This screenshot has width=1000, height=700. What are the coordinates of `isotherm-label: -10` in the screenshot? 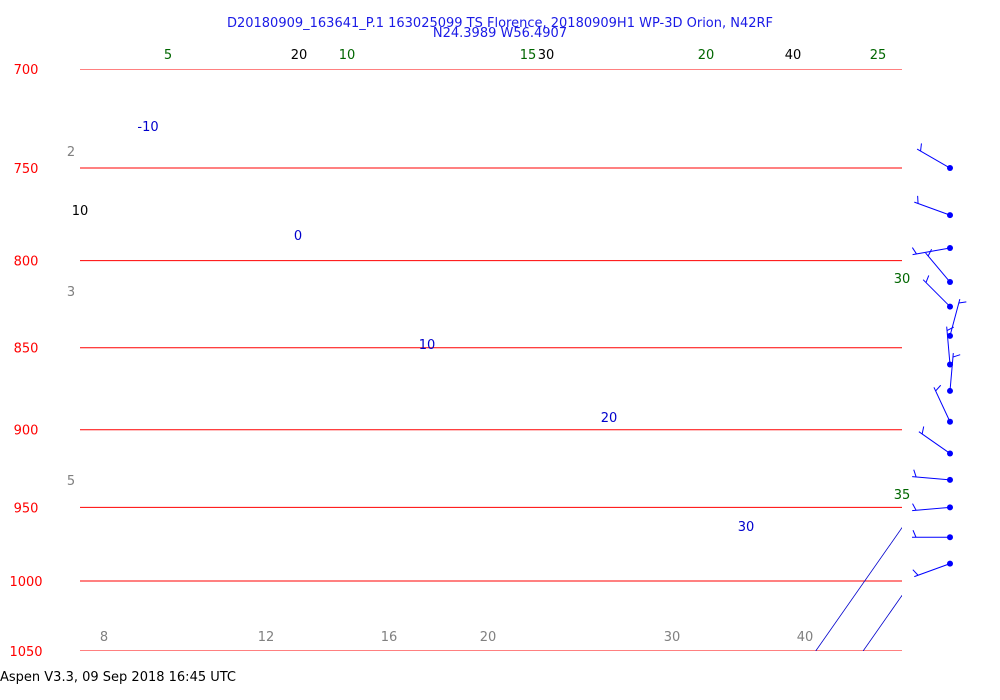 It's located at (147, 127).